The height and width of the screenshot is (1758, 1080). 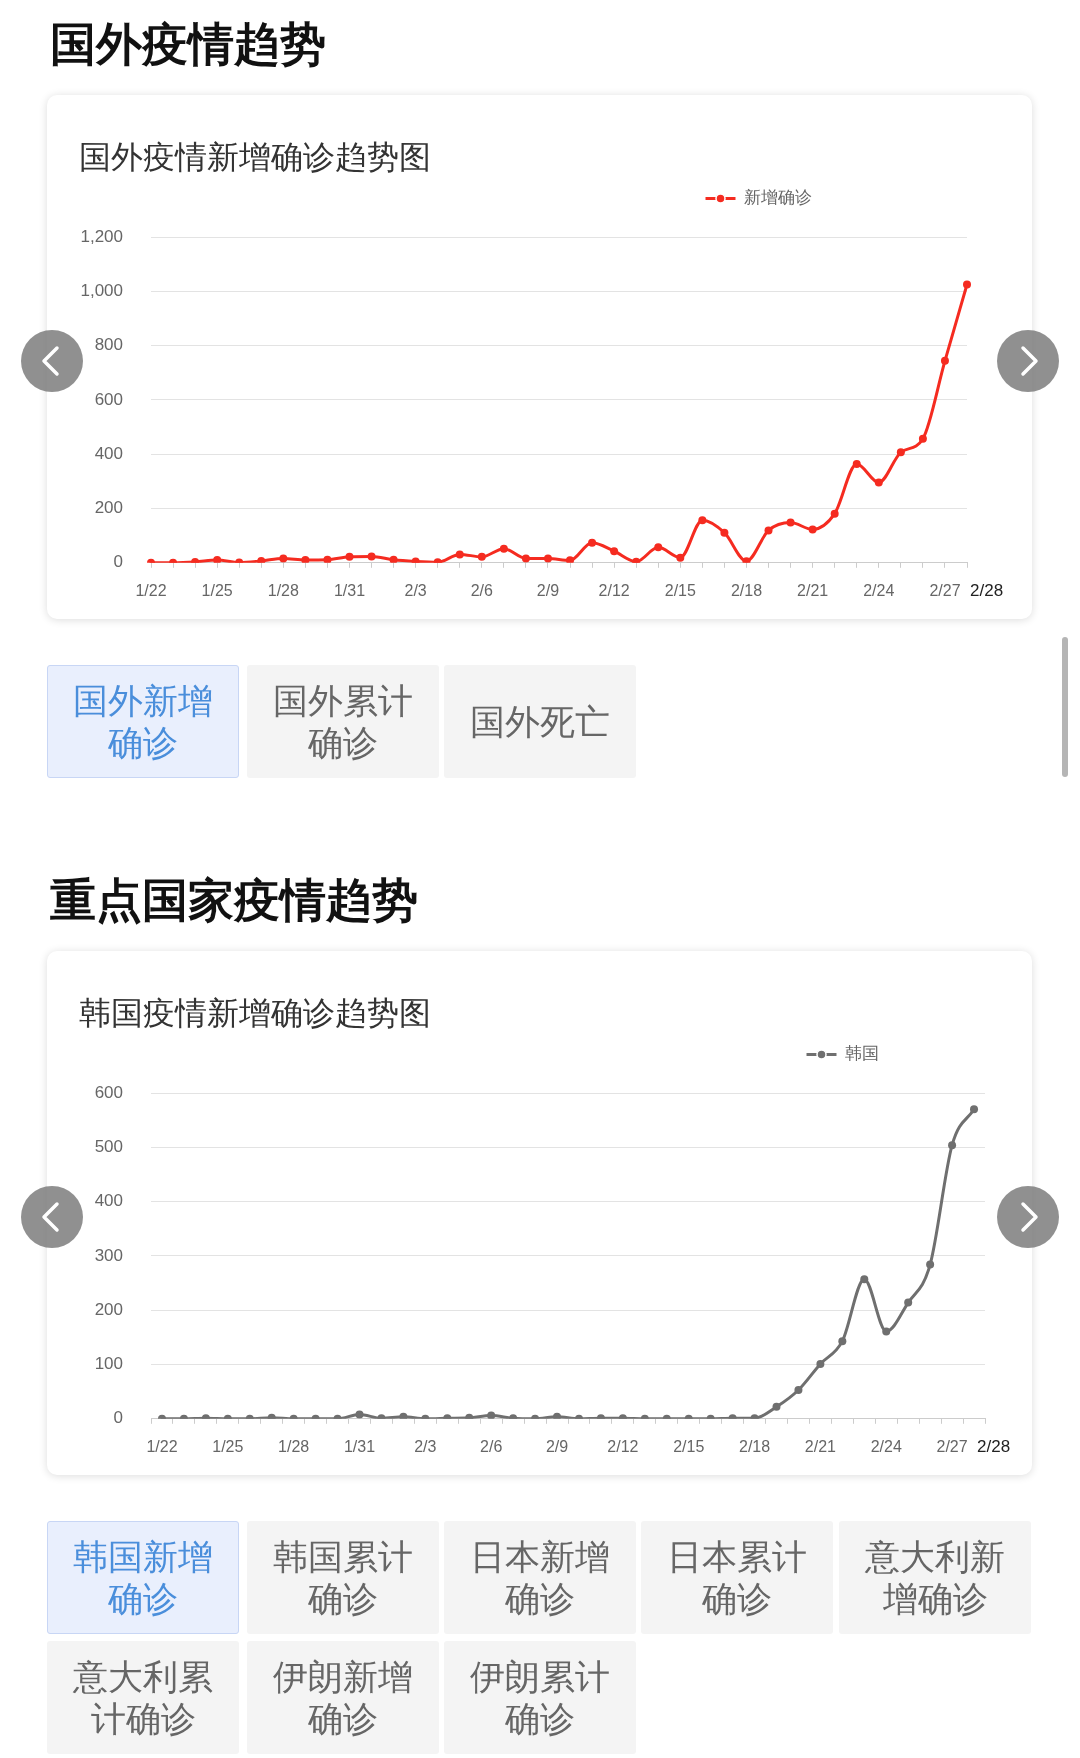 I want to click on y-tick-label: 1,200, so click(x=101, y=236).